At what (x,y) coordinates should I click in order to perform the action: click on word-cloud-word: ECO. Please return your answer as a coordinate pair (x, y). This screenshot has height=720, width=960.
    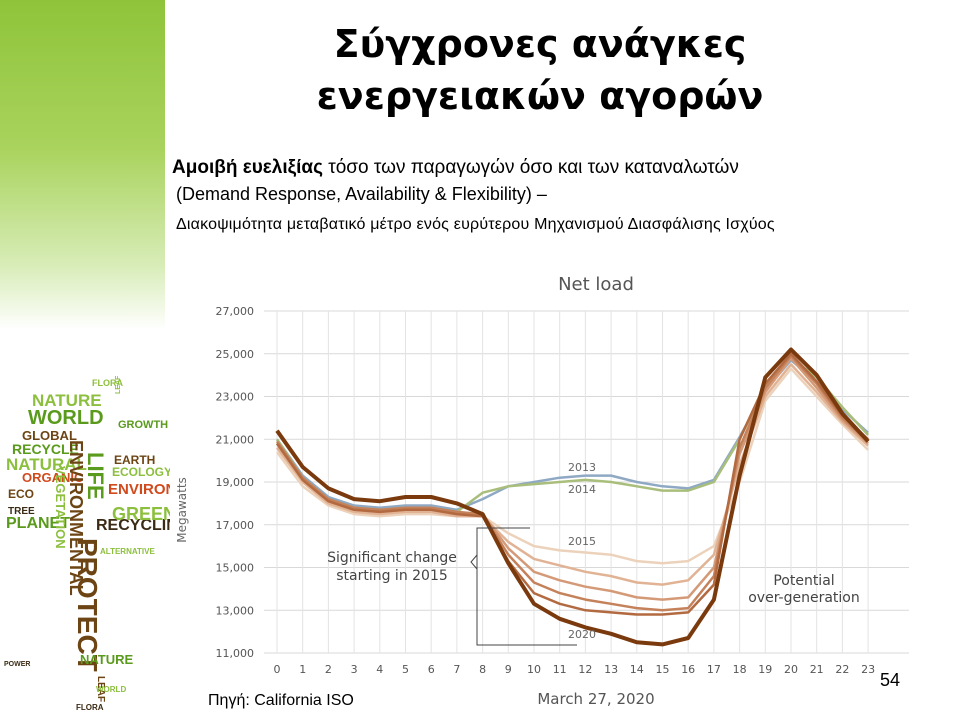
    Looking at the image, I should click on (21, 494).